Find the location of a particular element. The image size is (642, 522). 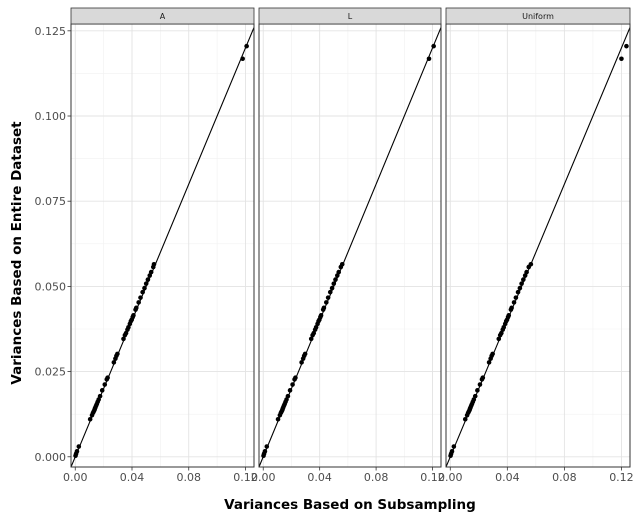

facet-strip-label: L is located at coordinates (350, 16).